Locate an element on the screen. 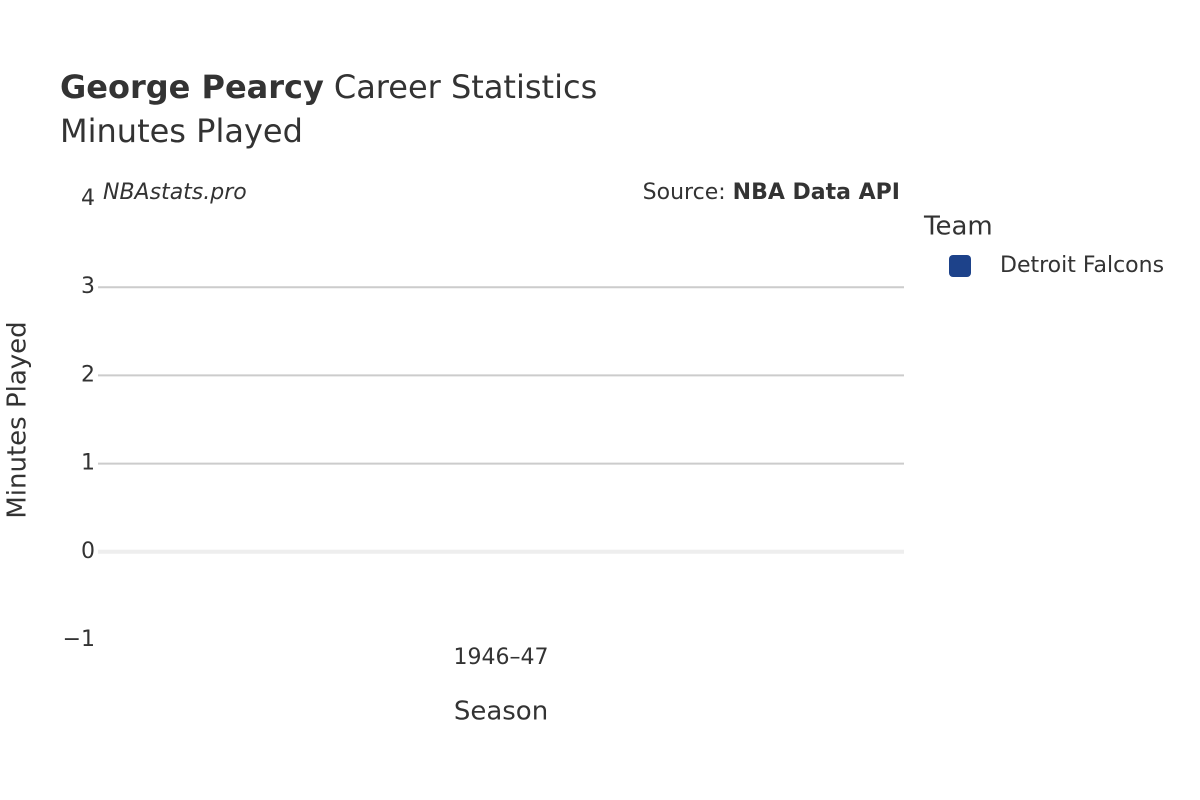  watermark: NBAstats.pro is located at coordinates (175, 192).